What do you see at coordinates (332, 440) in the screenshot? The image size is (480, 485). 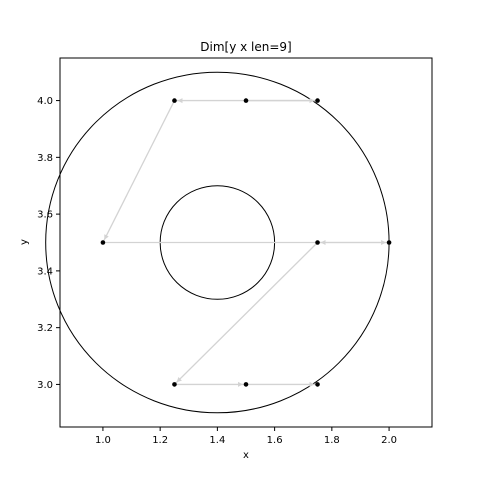 I see `x-tick-label: 1.8` at bounding box center [332, 440].